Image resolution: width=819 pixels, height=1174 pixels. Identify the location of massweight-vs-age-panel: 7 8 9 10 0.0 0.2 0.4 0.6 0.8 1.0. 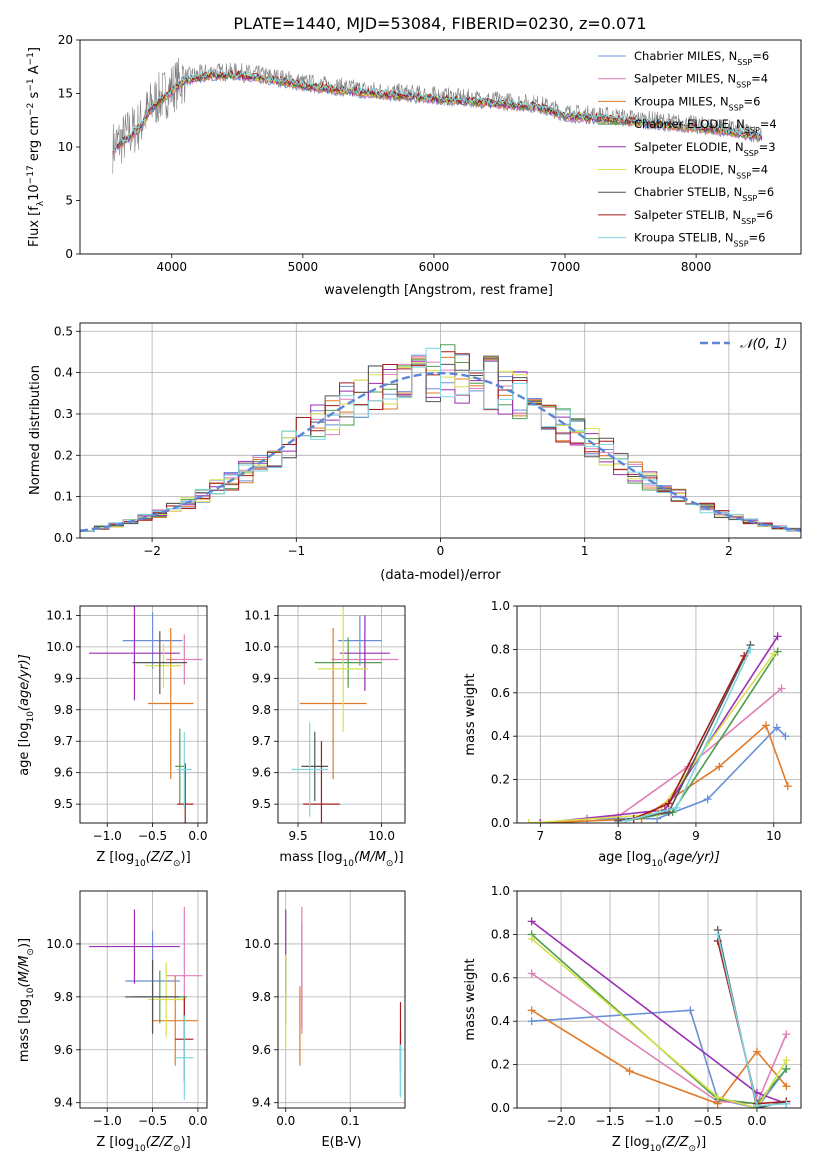
(646, 721).